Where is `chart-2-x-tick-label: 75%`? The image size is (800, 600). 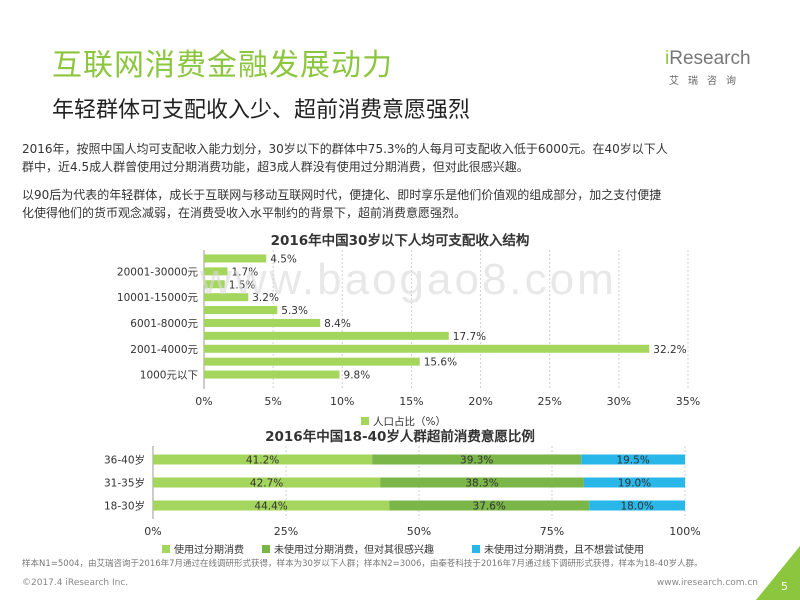
chart-2-x-tick-label: 75% is located at coordinates (552, 531).